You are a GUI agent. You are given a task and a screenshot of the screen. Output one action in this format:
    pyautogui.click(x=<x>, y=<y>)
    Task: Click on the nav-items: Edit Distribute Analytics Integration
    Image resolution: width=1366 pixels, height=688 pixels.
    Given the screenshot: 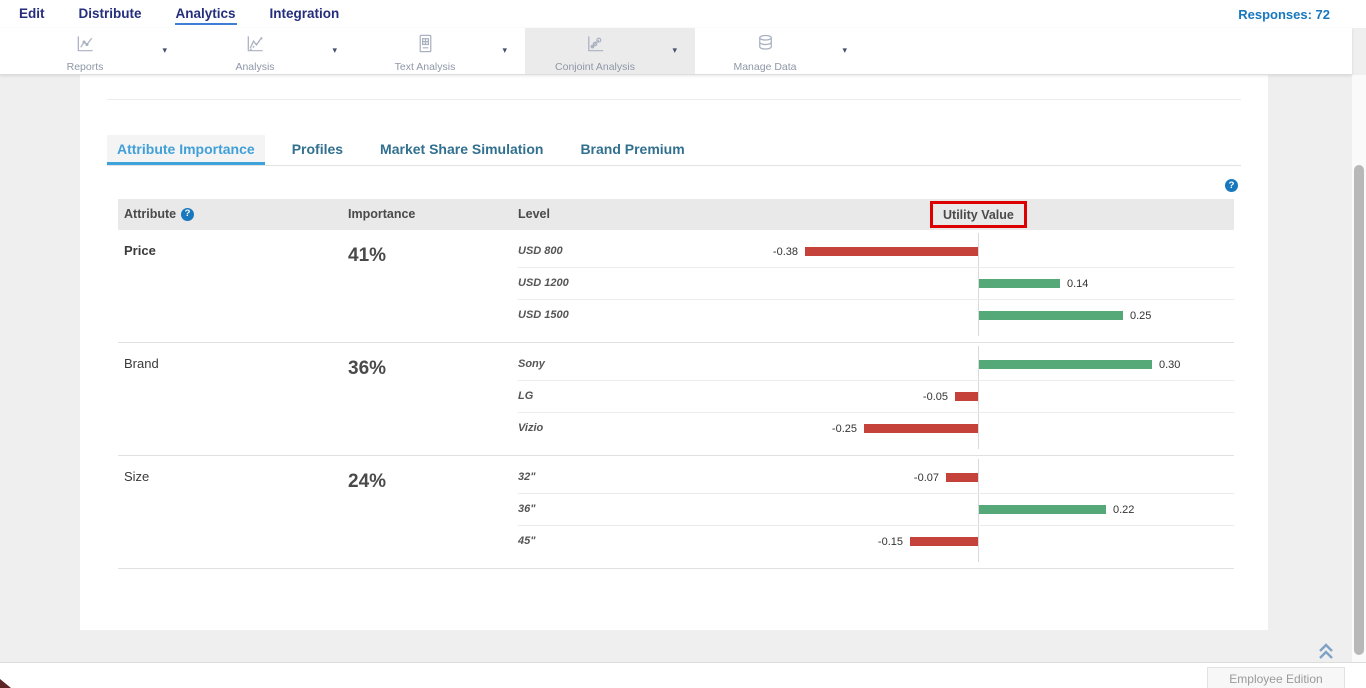 What is the action you would take?
    pyautogui.click(x=195, y=14)
    